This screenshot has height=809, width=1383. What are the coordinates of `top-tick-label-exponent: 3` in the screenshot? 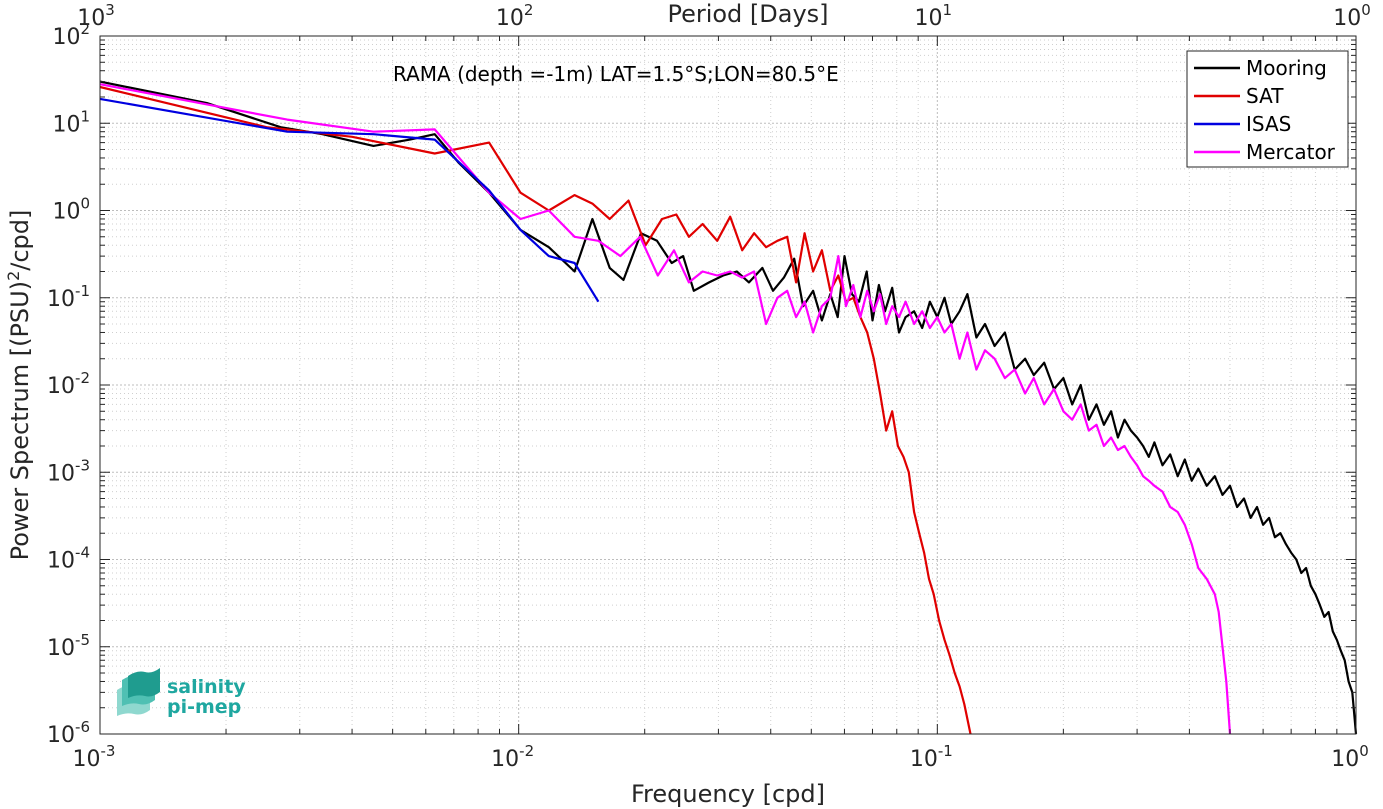 It's located at (110, 10).